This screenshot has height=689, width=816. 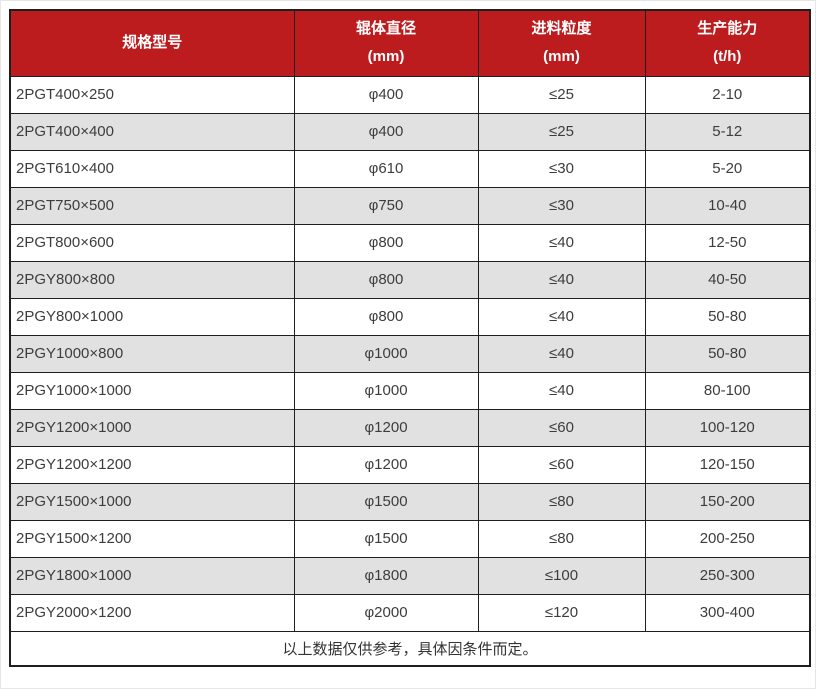 What do you see at coordinates (727, 501) in the screenshot?
I see `cell-capacity: 150-200` at bounding box center [727, 501].